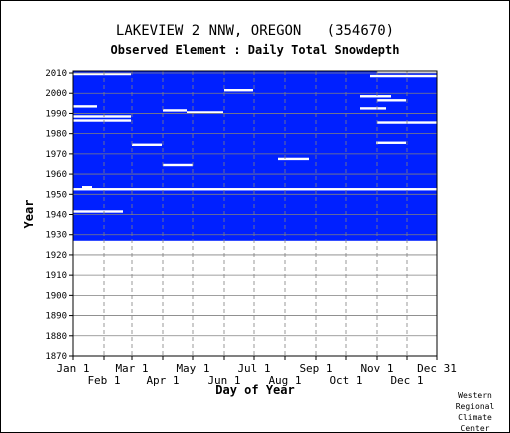 Image resolution: width=510 pixels, height=433 pixels. Describe the element at coordinates (56, 236) in the screenshot. I see `y-tick-label: 1930` at that location.